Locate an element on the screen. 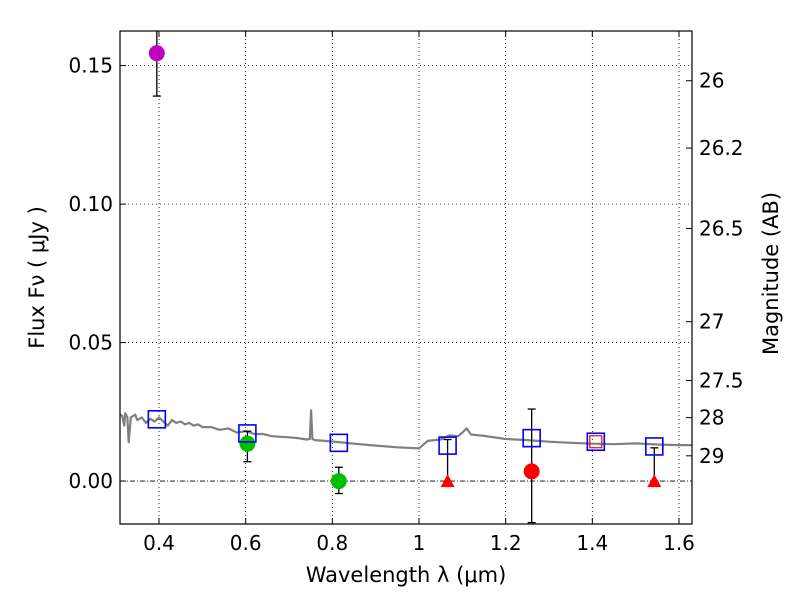 The image size is (800, 604). magnitude-axis-label: Magnitude (AB) is located at coordinates (771, 273).